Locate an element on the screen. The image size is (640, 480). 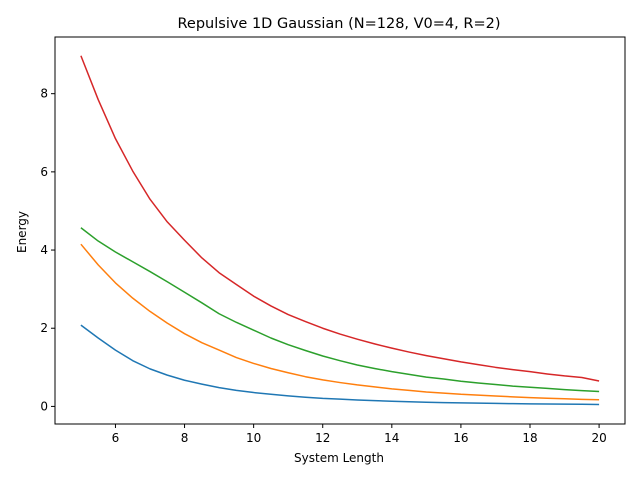
x-tick-label: 10 is located at coordinates (253, 438).